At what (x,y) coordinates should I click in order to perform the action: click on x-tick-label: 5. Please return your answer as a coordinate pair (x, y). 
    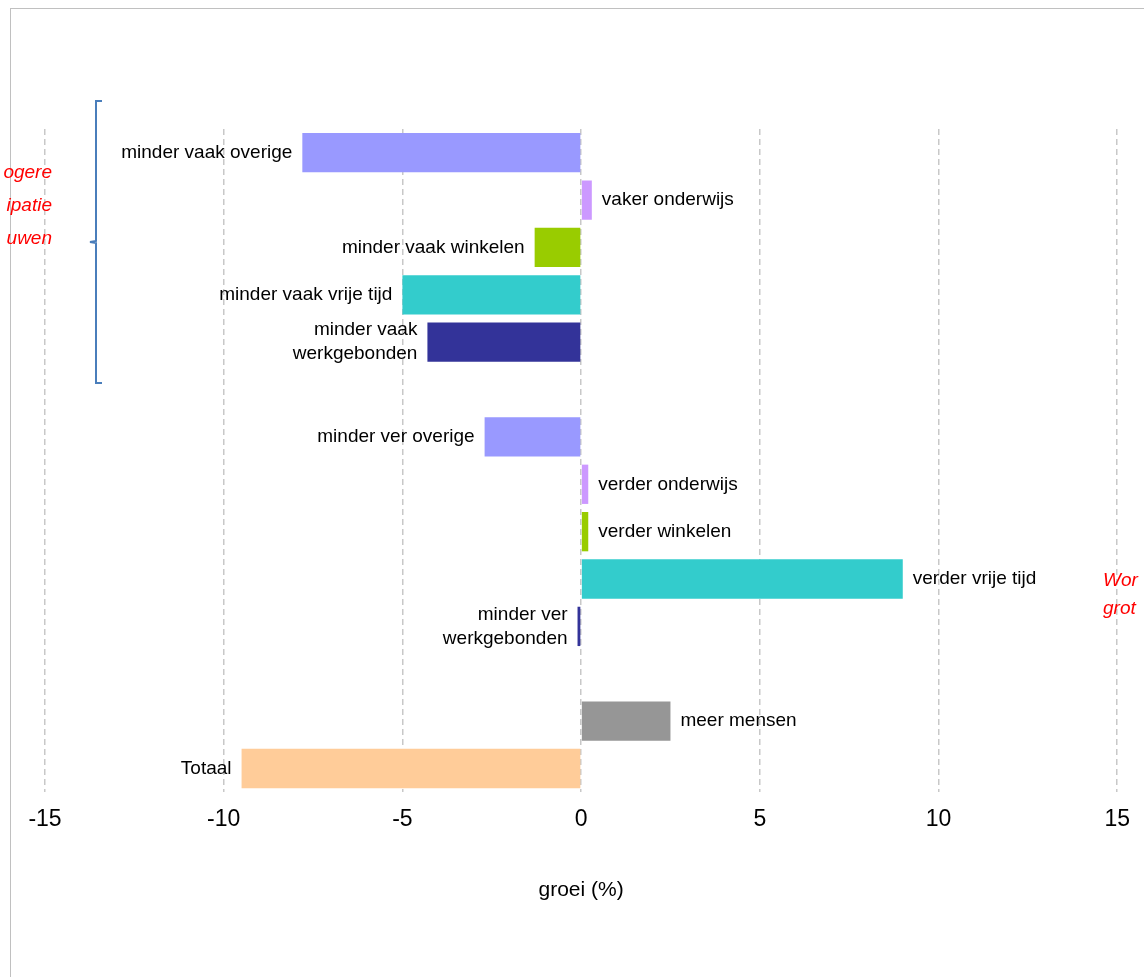
    Looking at the image, I should click on (760, 818).